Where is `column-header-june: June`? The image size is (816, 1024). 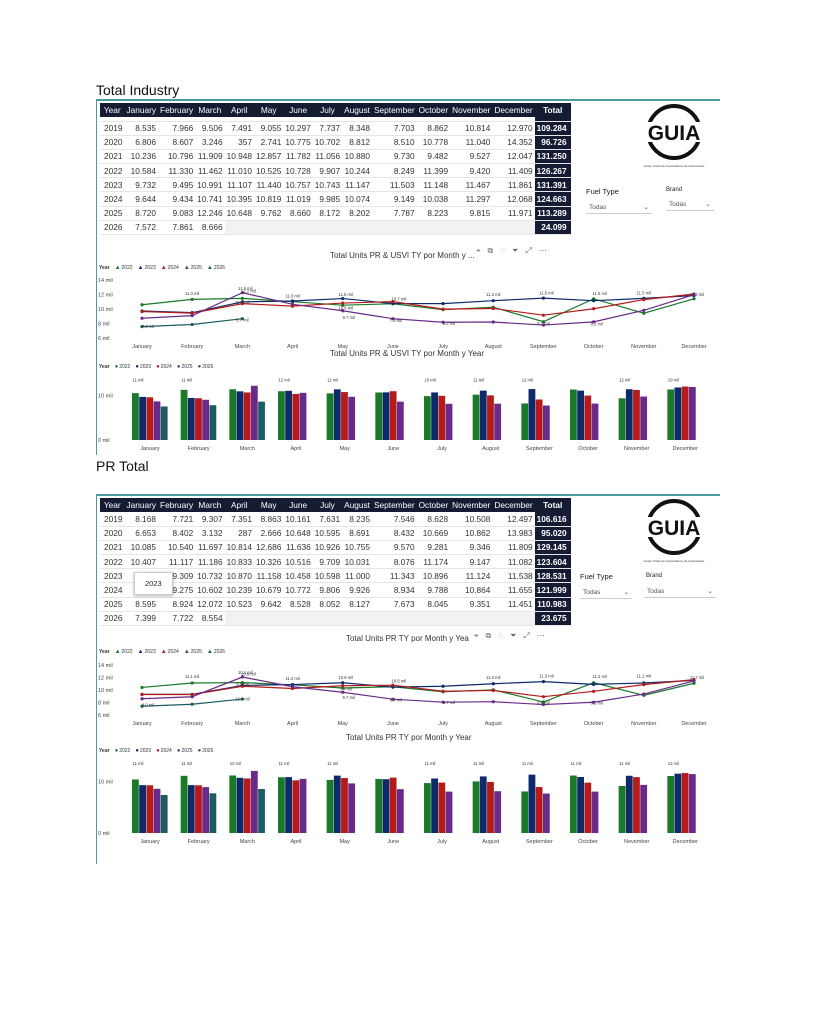 column-header-june: June is located at coordinates (298, 505).